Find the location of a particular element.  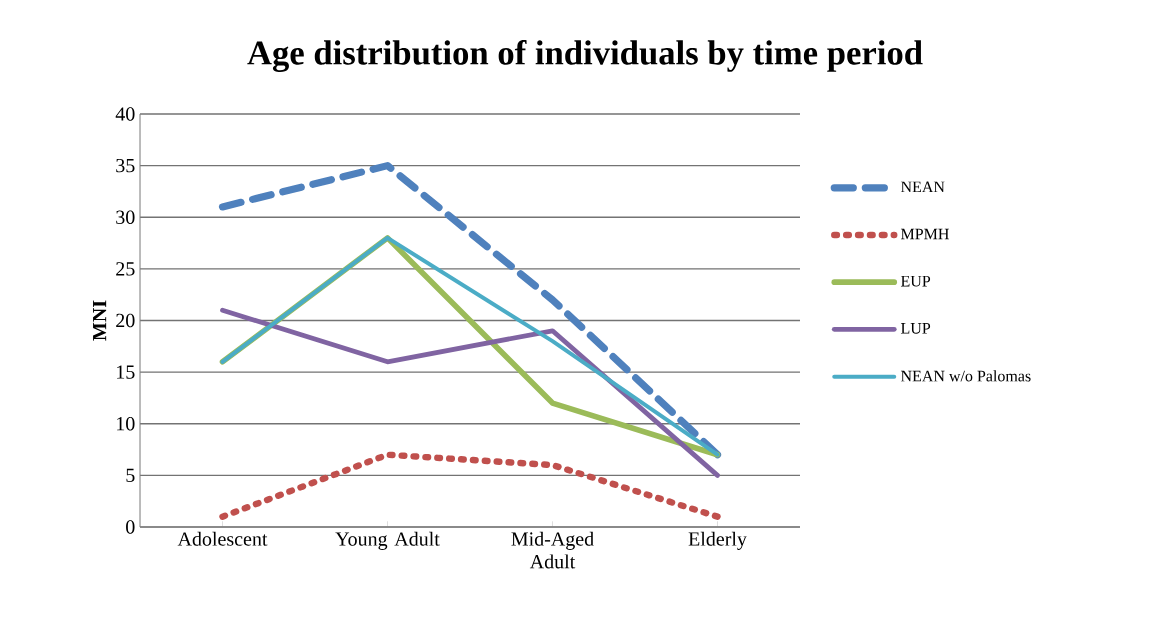

y-tick-label: 5 is located at coordinates (130, 475).